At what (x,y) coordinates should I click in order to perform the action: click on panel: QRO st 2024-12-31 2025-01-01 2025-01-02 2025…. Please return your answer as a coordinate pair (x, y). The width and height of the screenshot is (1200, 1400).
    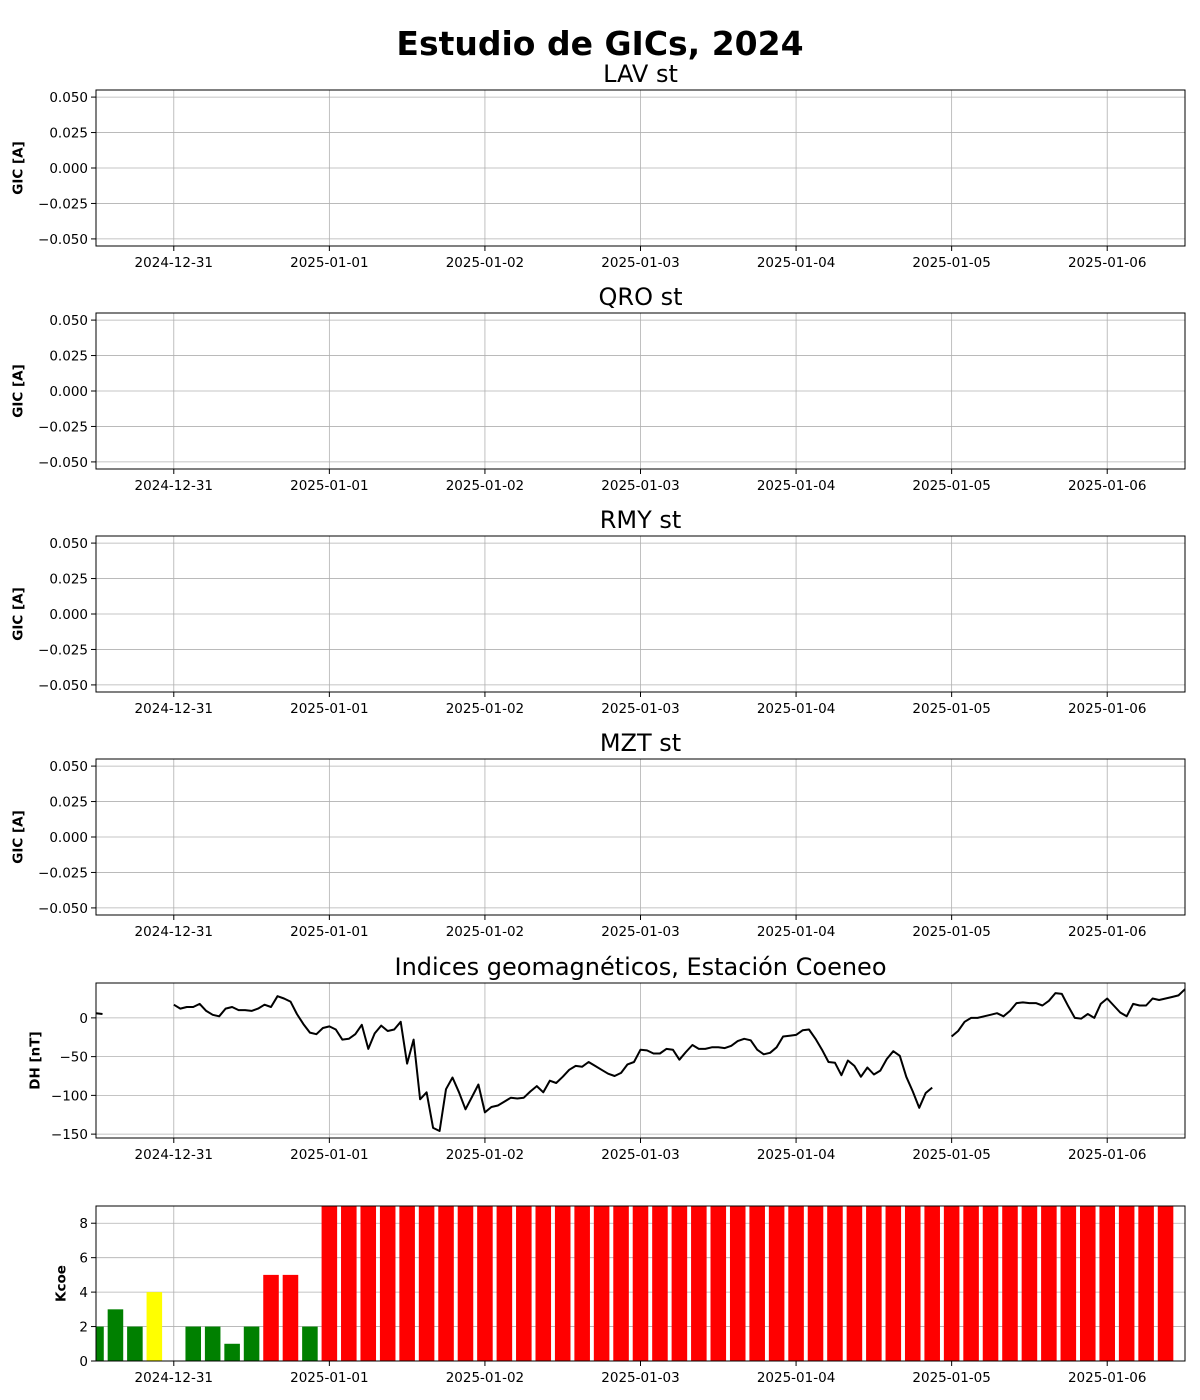
    Looking at the image, I should click on (598, 388).